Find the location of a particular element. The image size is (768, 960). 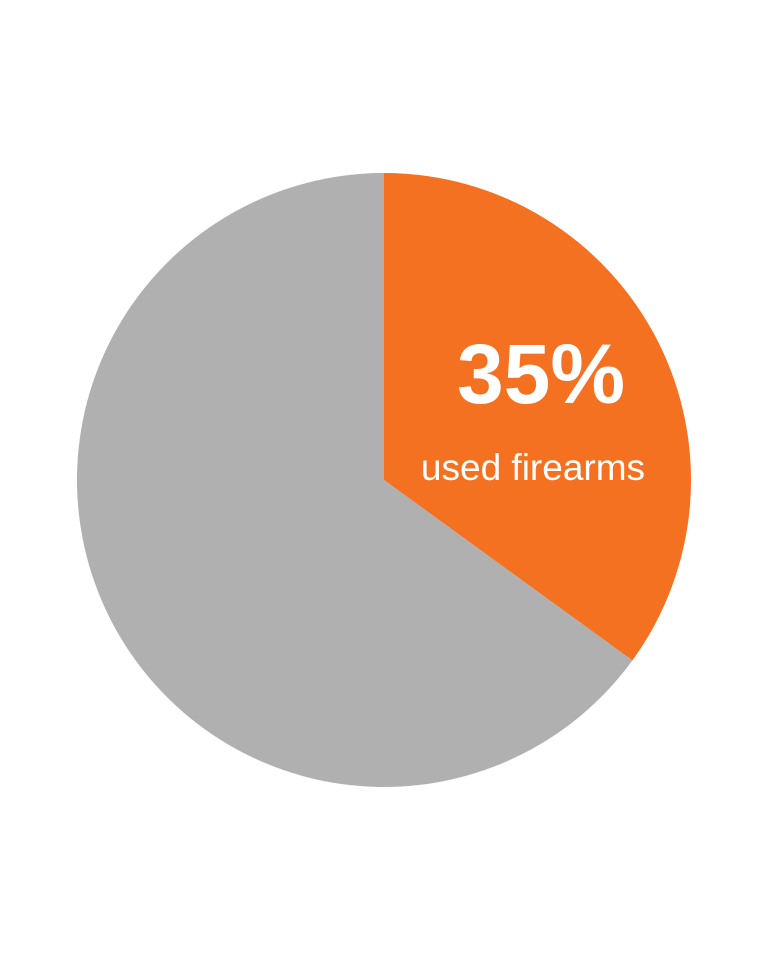

pie-labels: 35% used firearms is located at coordinates (533, 407).